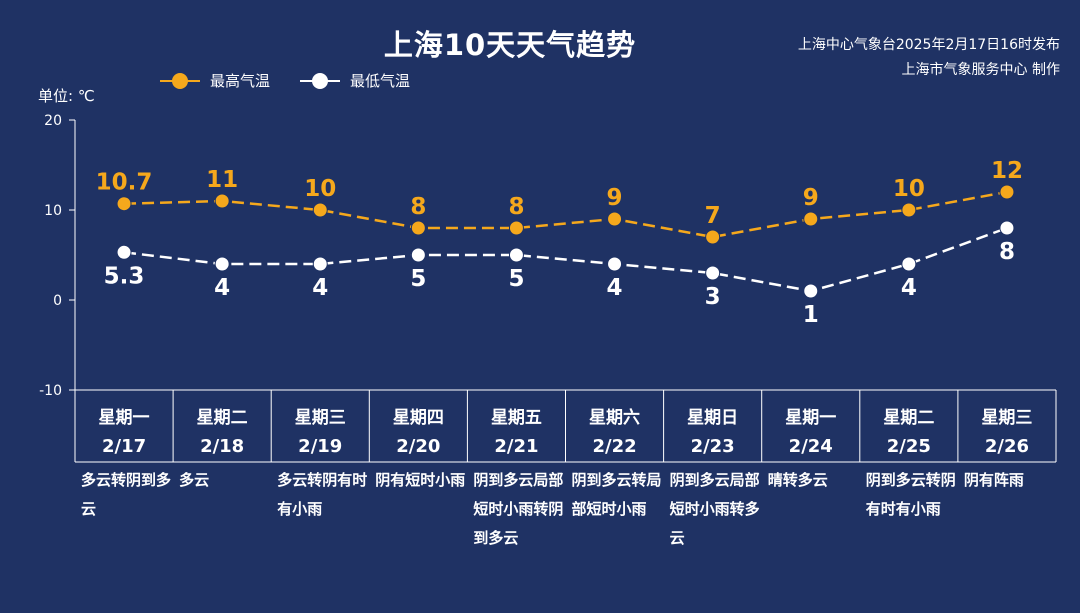 This screenshot has height=613, width=1080. I want to click on legend-label-high: 最高气温, so click(240, 81).